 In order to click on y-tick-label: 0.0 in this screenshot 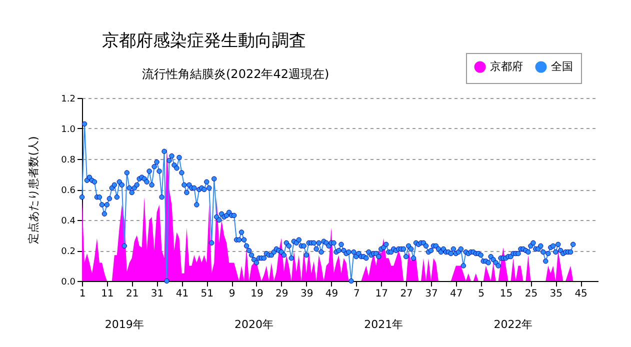, I will do `click(68, 283)`.